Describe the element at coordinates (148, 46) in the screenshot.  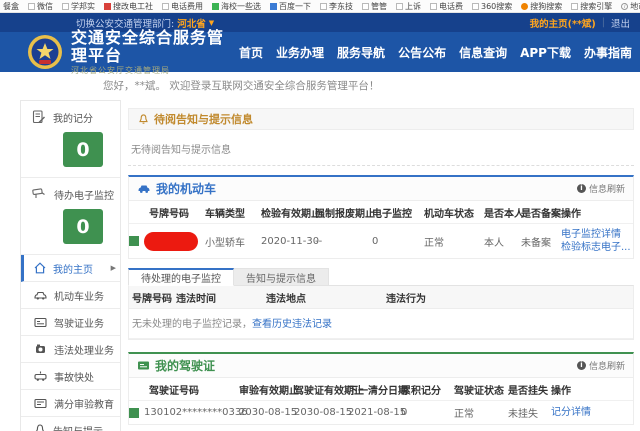
I see `site-title: 交通安全综合服务管理平台` at that location.